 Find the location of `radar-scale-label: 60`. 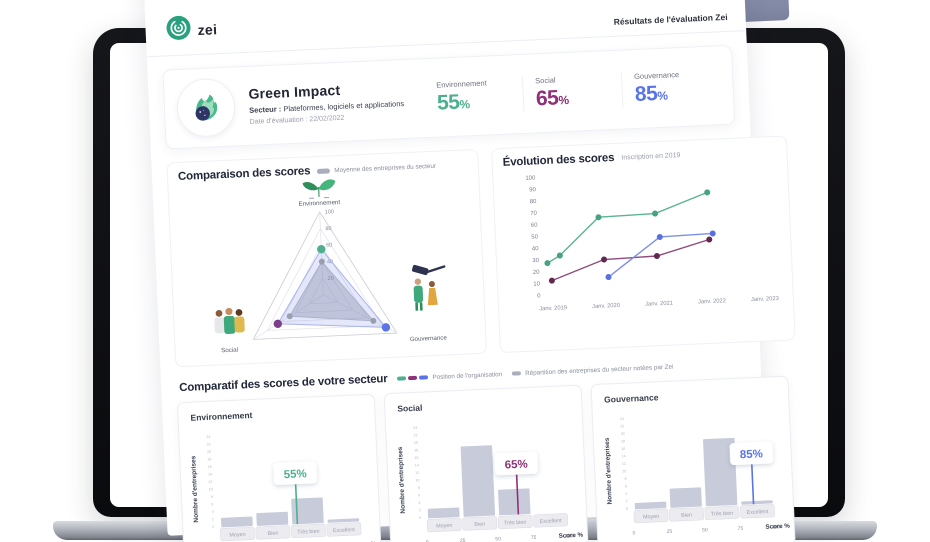

radar-scale-label: 60 is located at coordinates (329, 246).